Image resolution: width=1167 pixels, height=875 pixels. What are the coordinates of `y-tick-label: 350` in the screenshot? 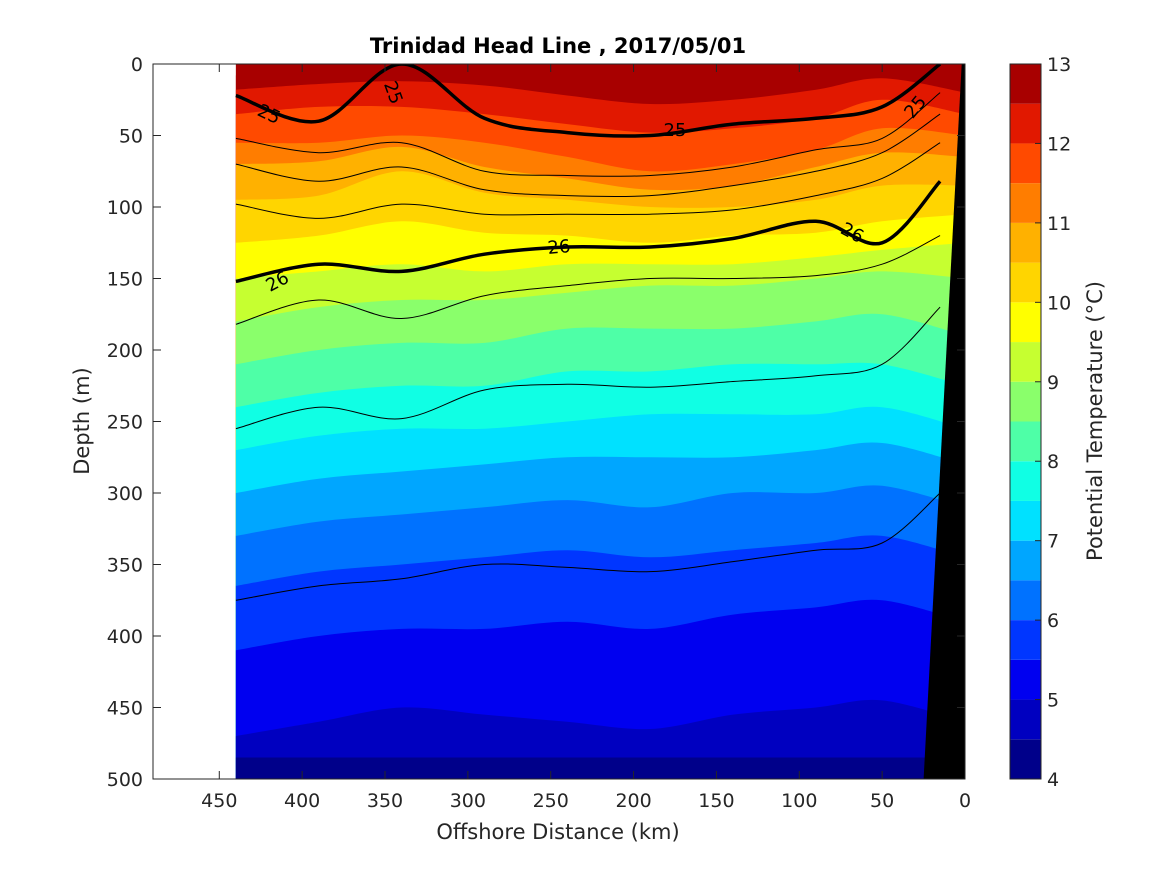 It's located at (125, 566).